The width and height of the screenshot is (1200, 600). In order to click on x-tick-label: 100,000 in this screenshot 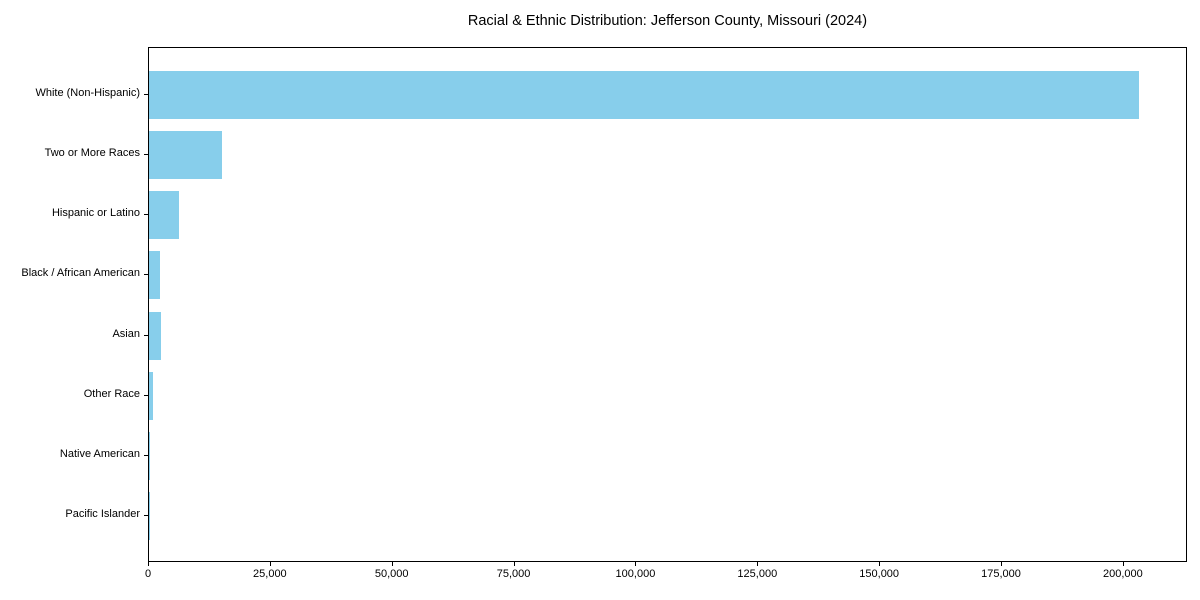, I will do `click(635, 574)`.